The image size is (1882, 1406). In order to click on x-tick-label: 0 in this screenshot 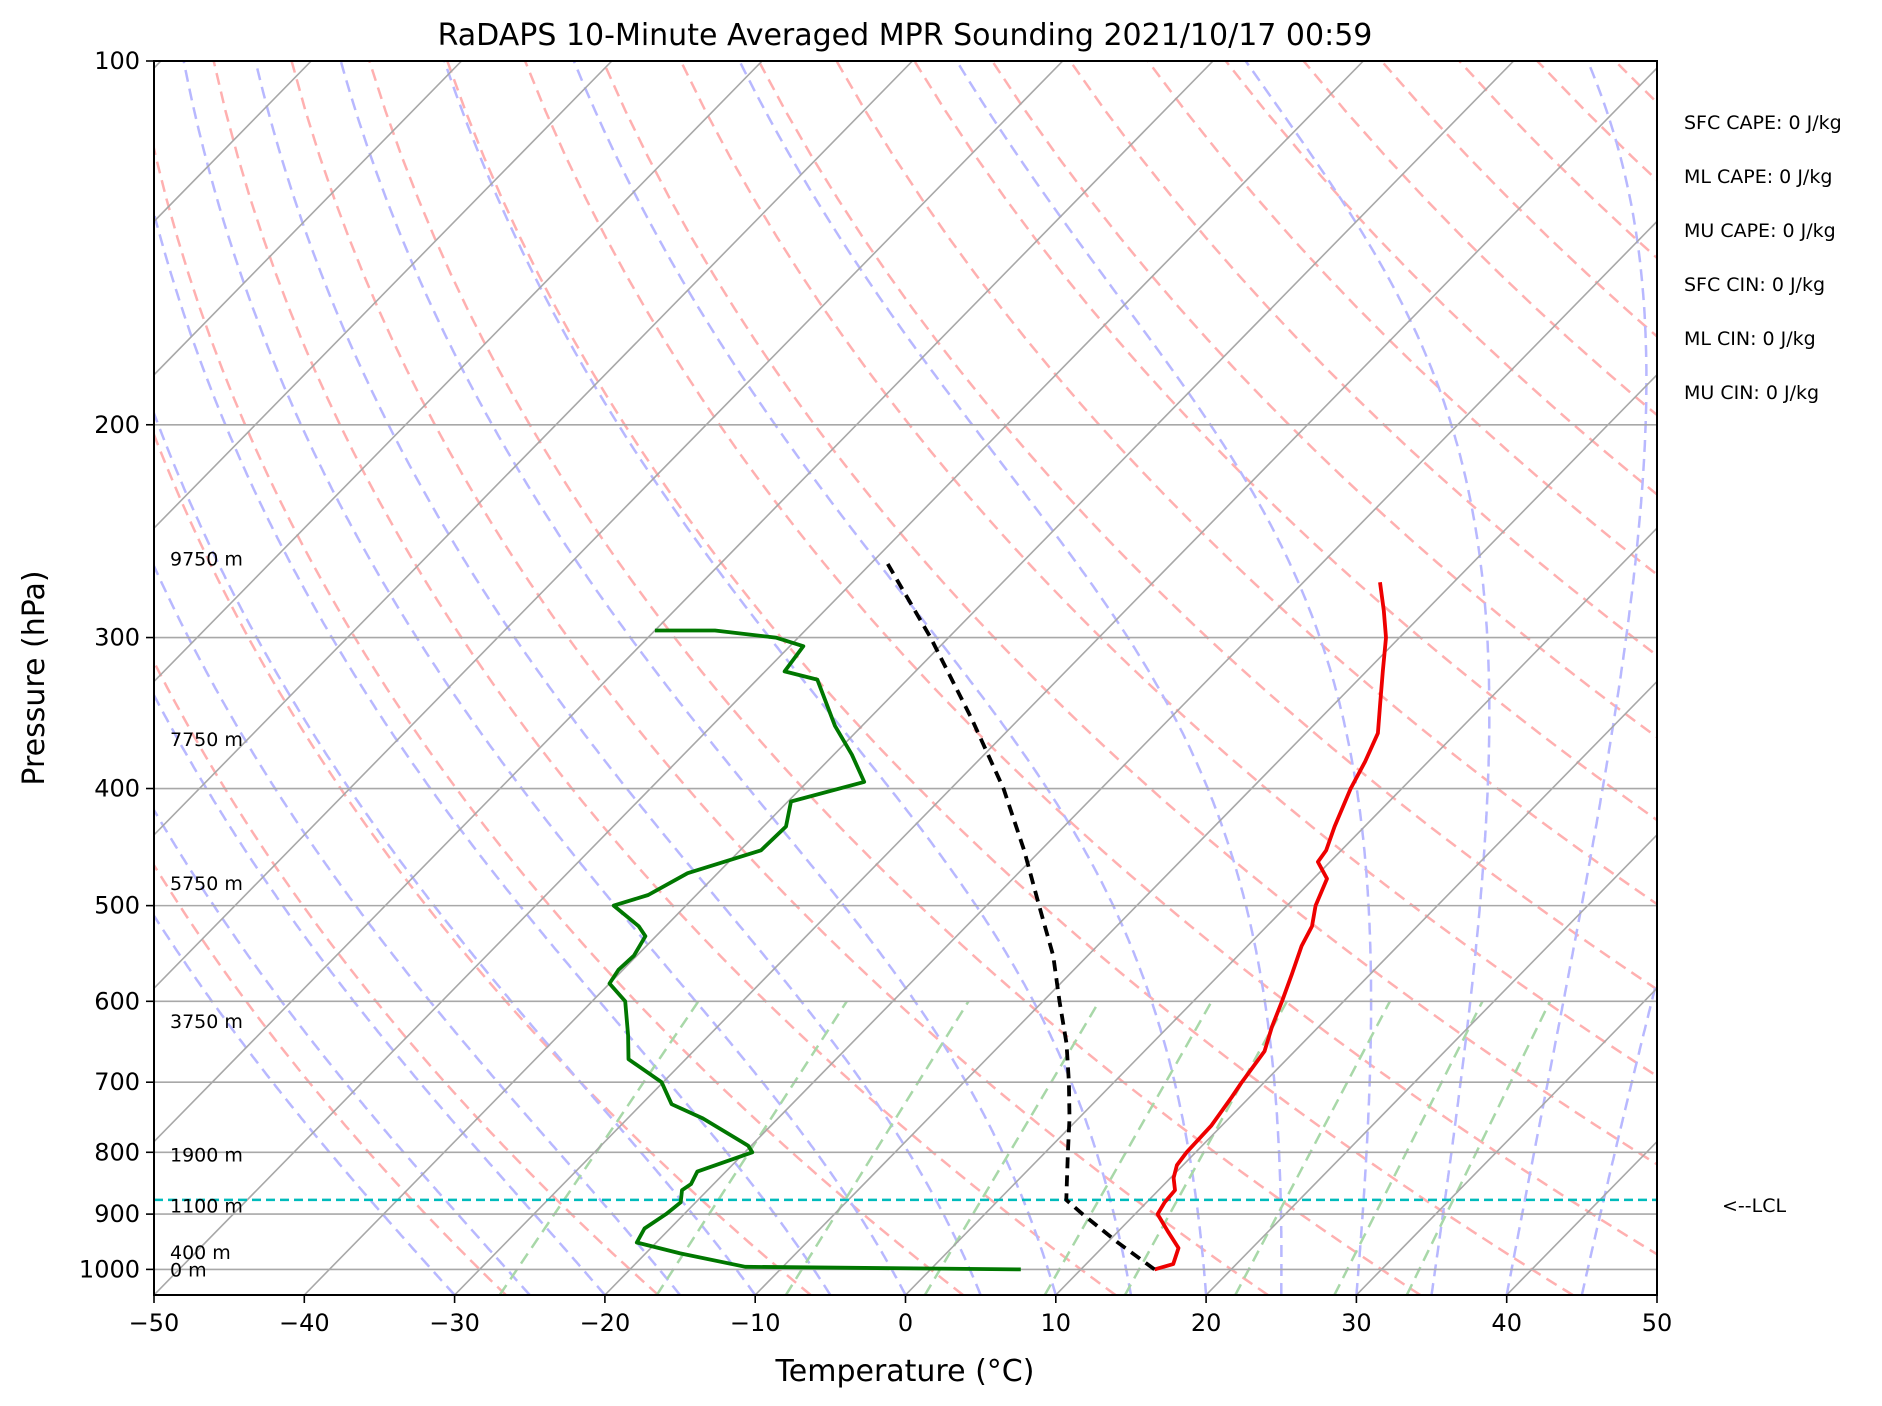, I will do `click(905, 1323)`.